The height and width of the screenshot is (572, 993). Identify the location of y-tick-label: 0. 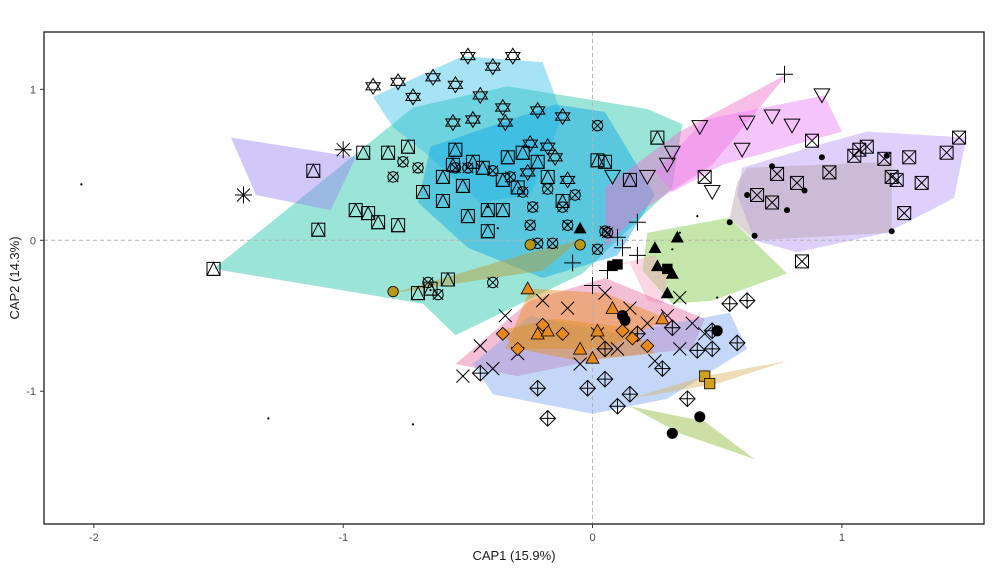
(33, 241).